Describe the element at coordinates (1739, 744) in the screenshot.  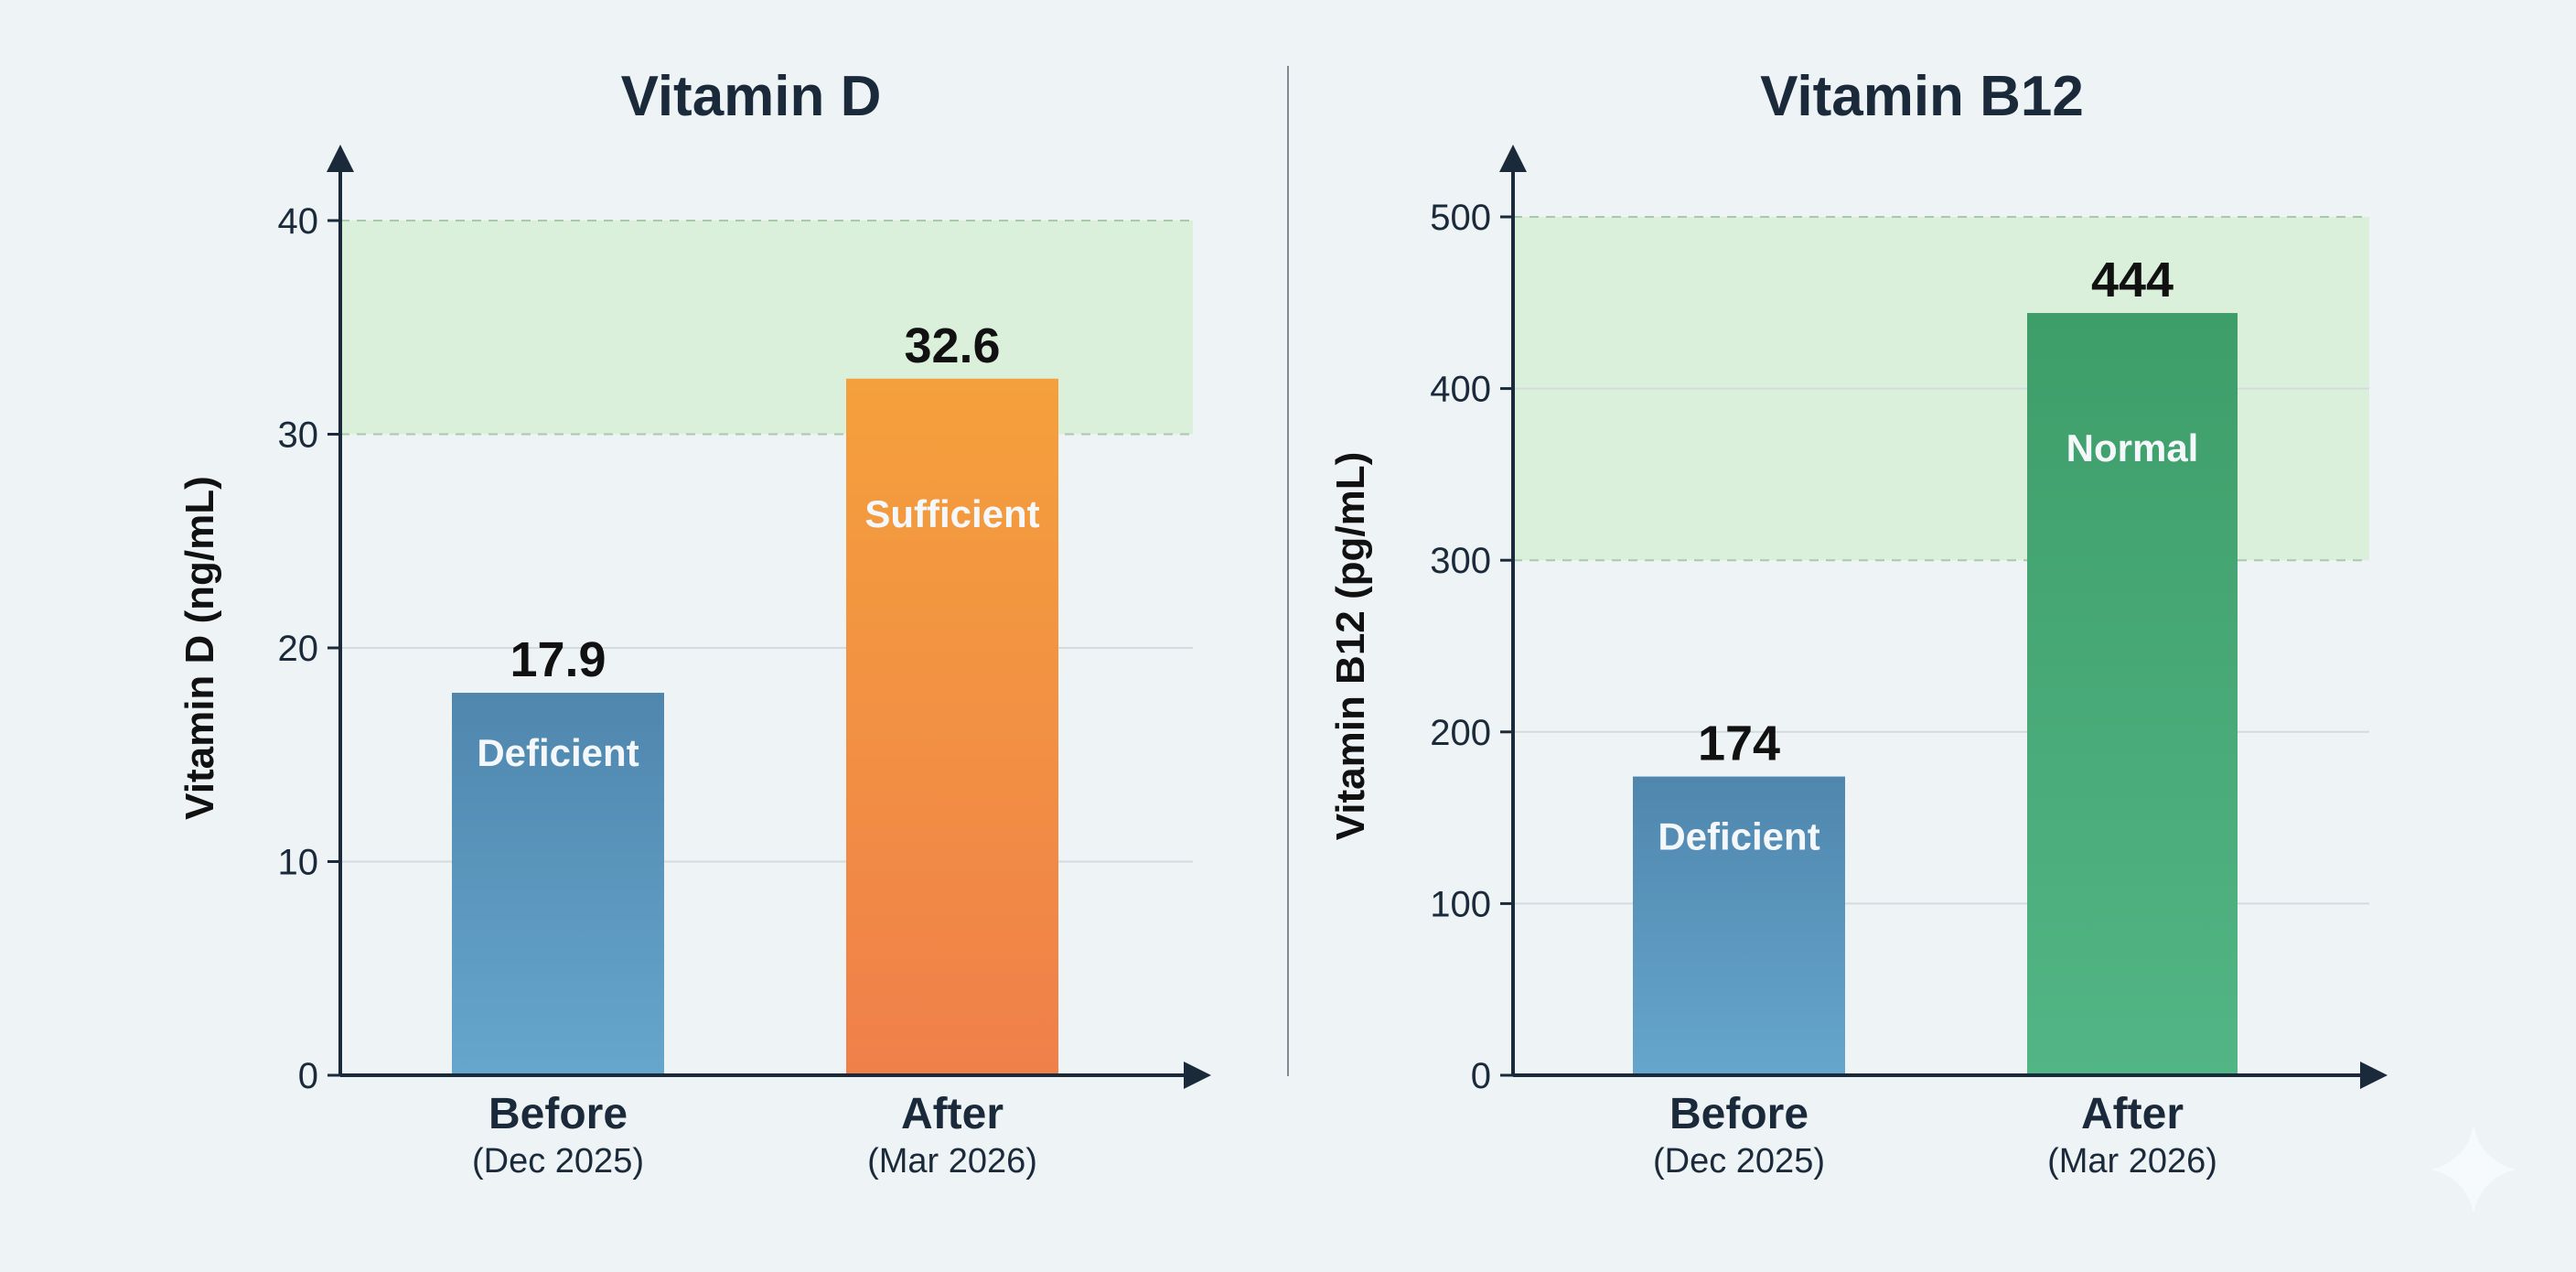
I see `value-label: 174` at that location.